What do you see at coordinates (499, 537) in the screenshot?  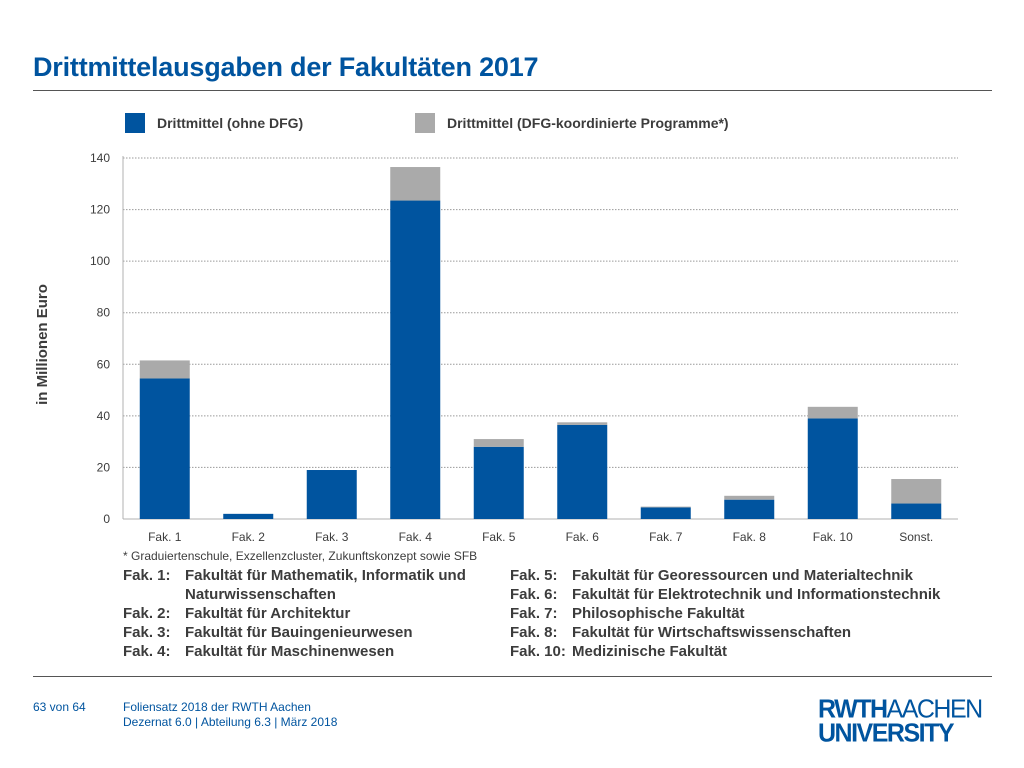 I see `x-tick-label: Fak. 5` at bounding box center [499, 537].